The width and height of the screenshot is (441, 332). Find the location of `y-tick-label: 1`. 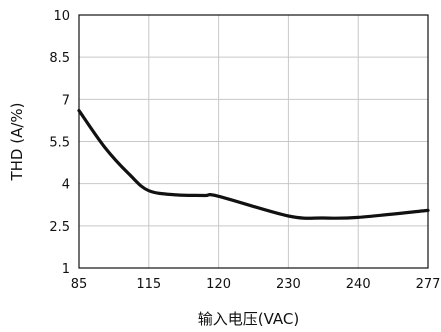

y-tick-label: 1 is located at coordinates (66, 269).